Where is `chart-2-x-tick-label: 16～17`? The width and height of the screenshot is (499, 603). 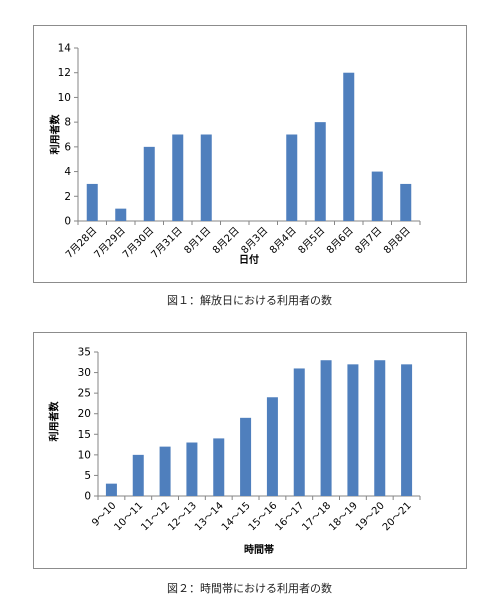
chart-2-x-tick-label: 16～17 is located at coordinates (290, 516).